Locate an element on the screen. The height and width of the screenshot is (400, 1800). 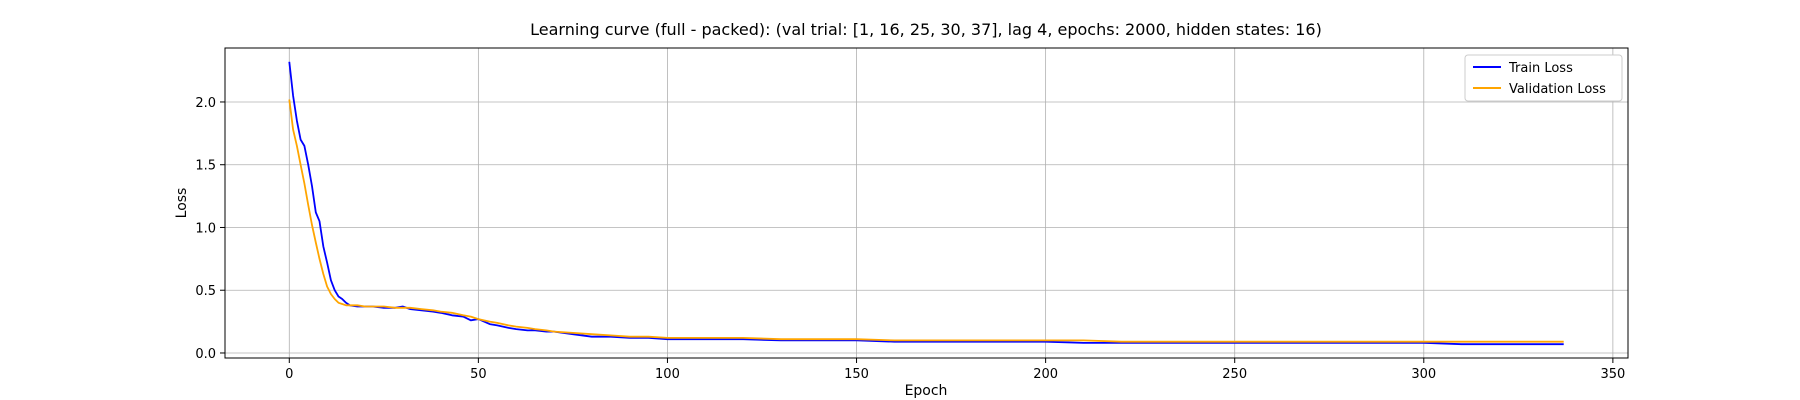
y-tick-label: 1.0 is located at coordinates (205, 228).